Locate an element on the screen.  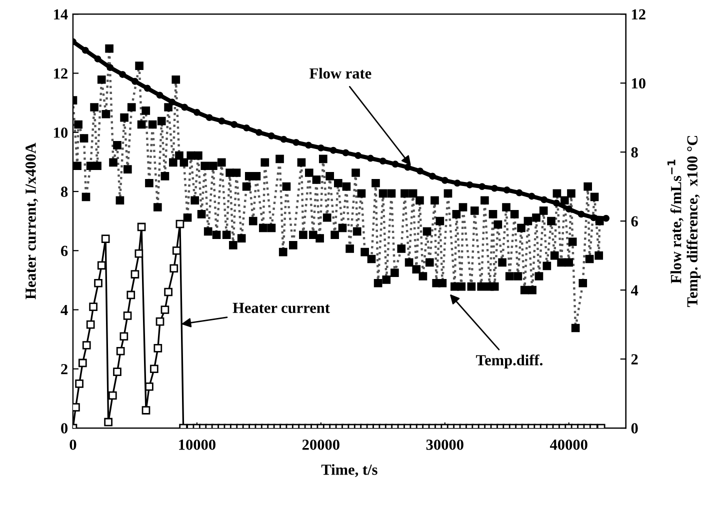
x-tick-label: 0 is located at coordinates (73, 445).